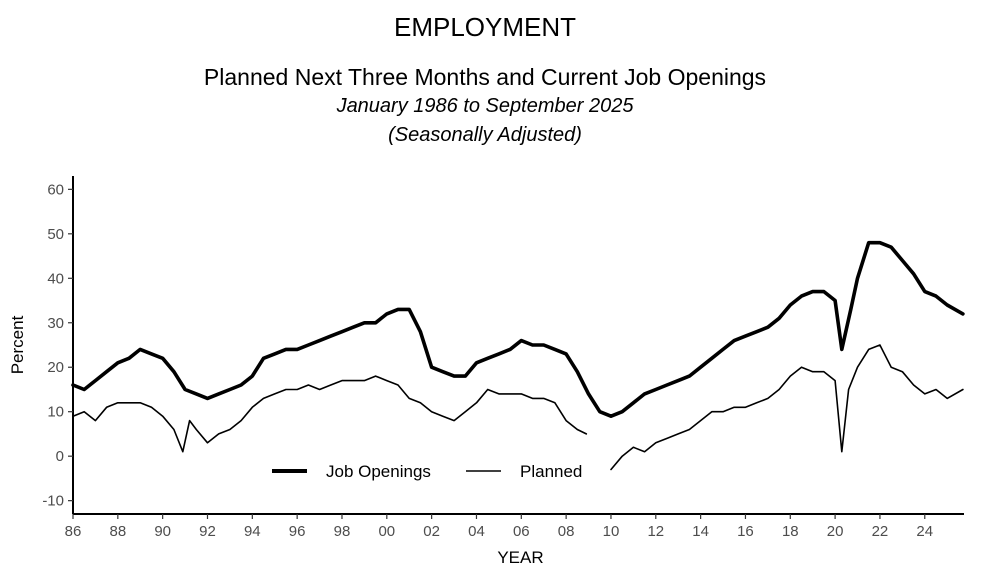 The height and width of the screenshot is (578, 990). Describe the element at coordinates (790, 531) in the screenshot. I see `x-tick-label: 18` at that location.